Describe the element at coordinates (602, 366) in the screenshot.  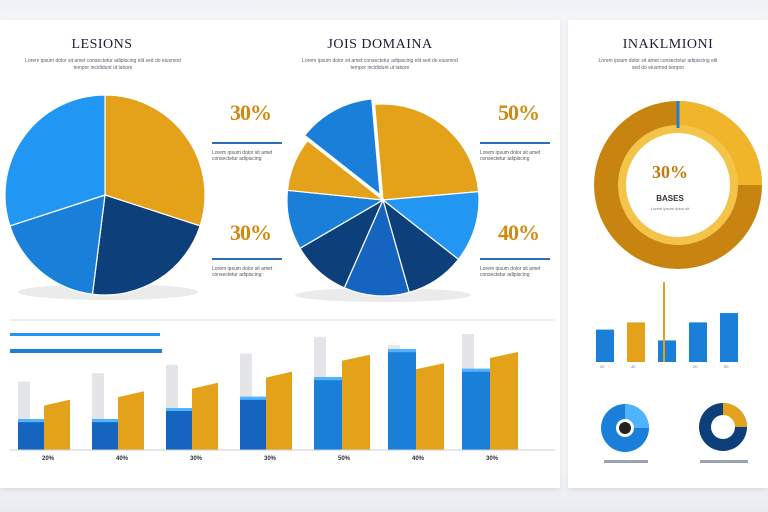
I see `right-bar-label-1: 20` at that location.